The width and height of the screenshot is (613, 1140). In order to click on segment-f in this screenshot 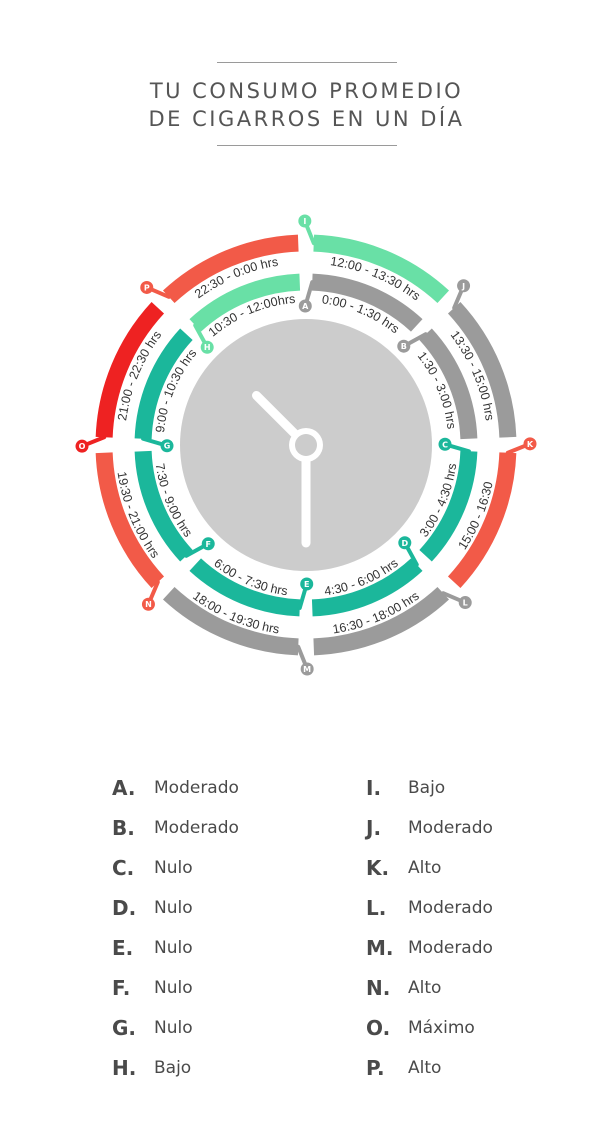, I will do `click(163, 506)`.